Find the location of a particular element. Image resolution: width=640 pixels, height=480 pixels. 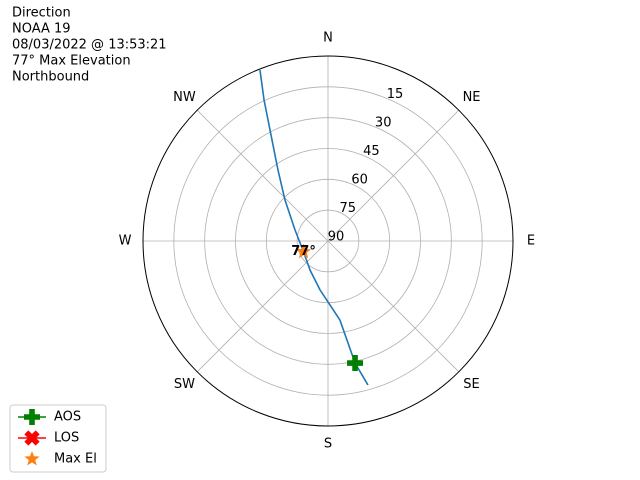

direction-label: W is located at coordinates (125, 241).